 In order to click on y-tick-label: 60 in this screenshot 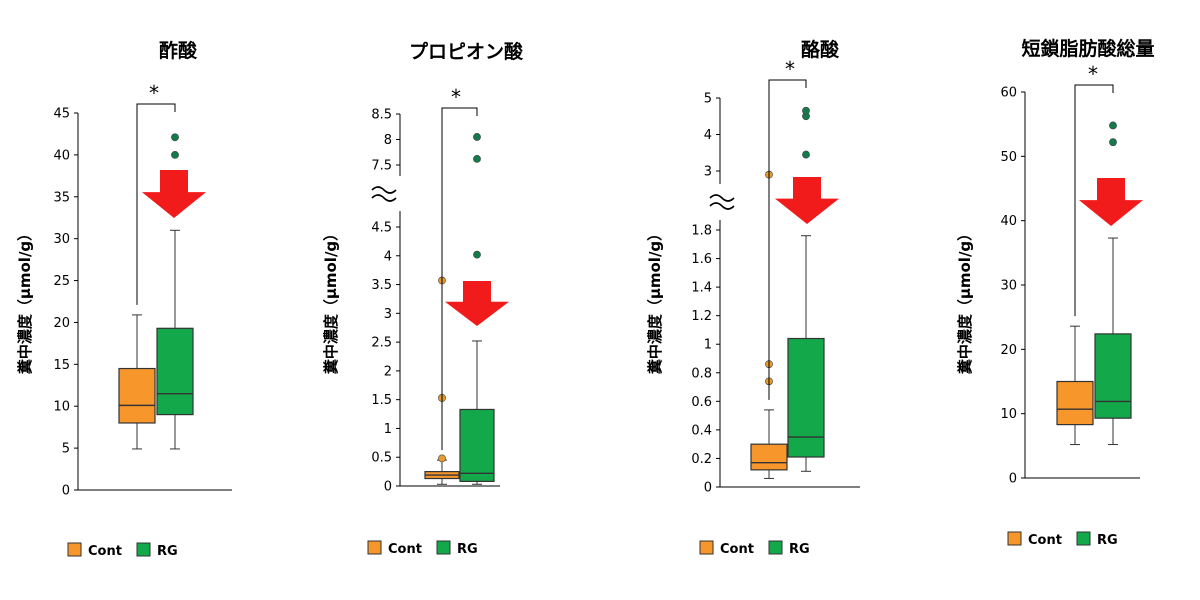, I will do `click(1008, 93)`.